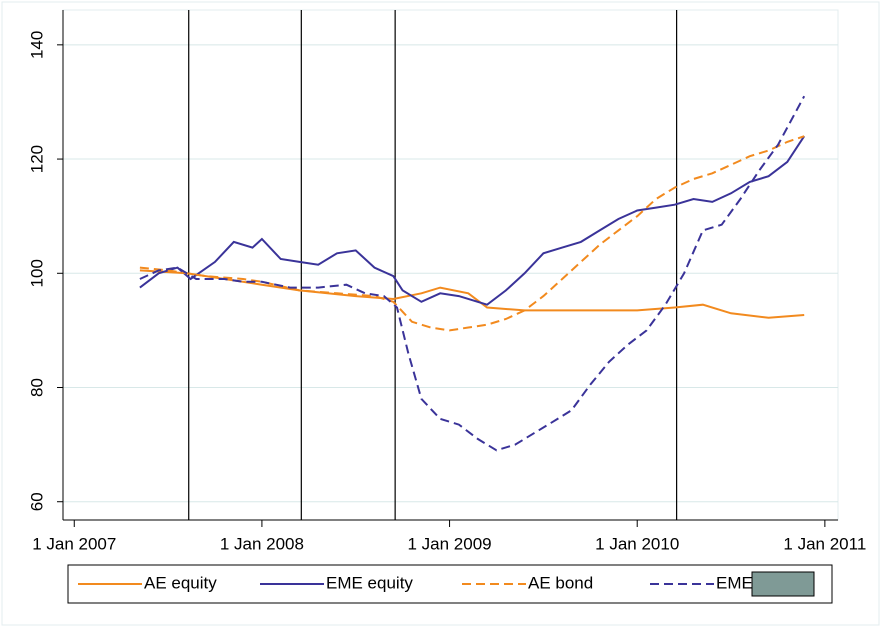 Image resolution: width=881 pixels, height=627 pixels. I want to click on x-tick-label: 1 Jan 2010, so click(637, 543).